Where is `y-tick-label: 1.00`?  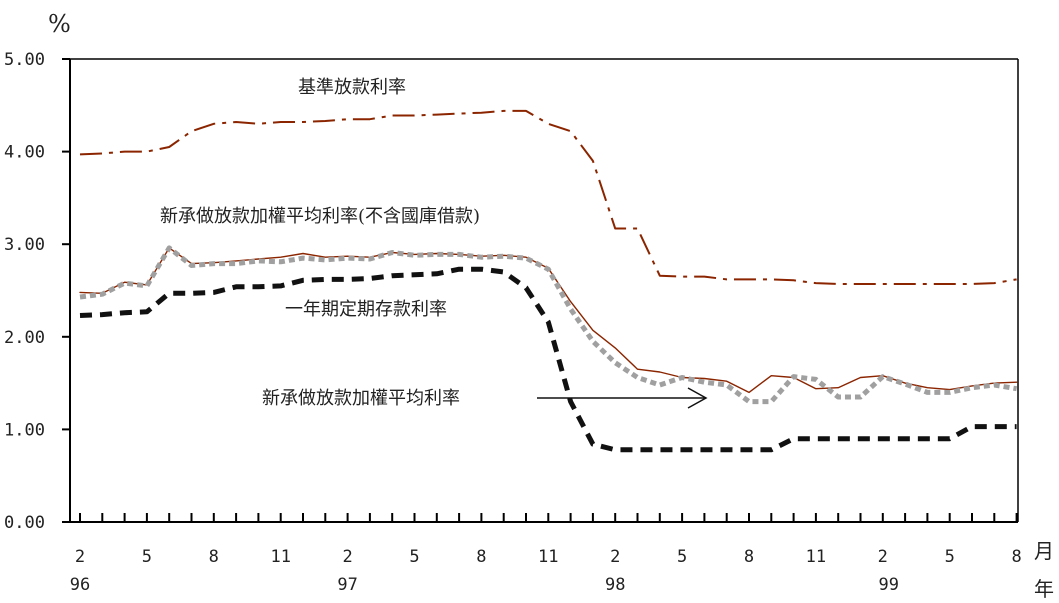 y-tick-label: 1.00 is located at coordinates (24, 430).